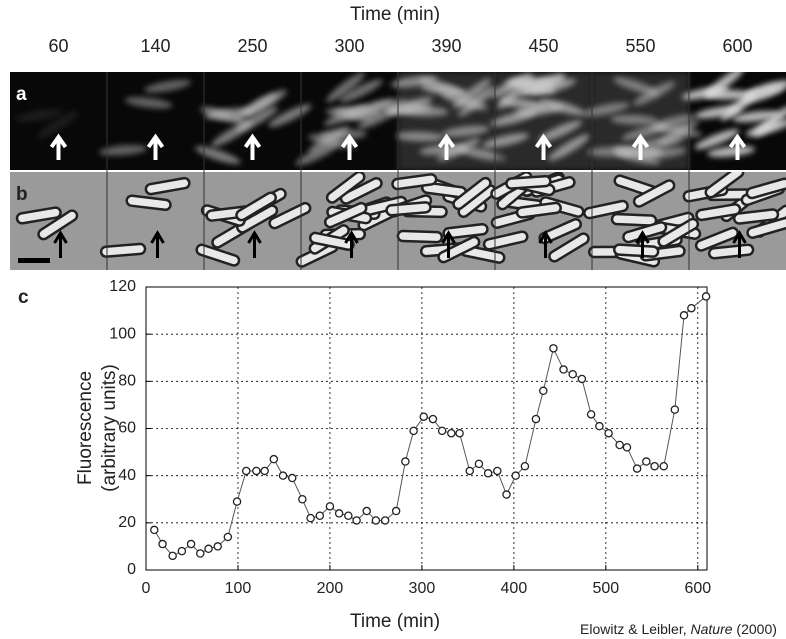  Describe the element at coordinates (422, 588) in the screenshot. I see `x-tick-label: 300` at that location.